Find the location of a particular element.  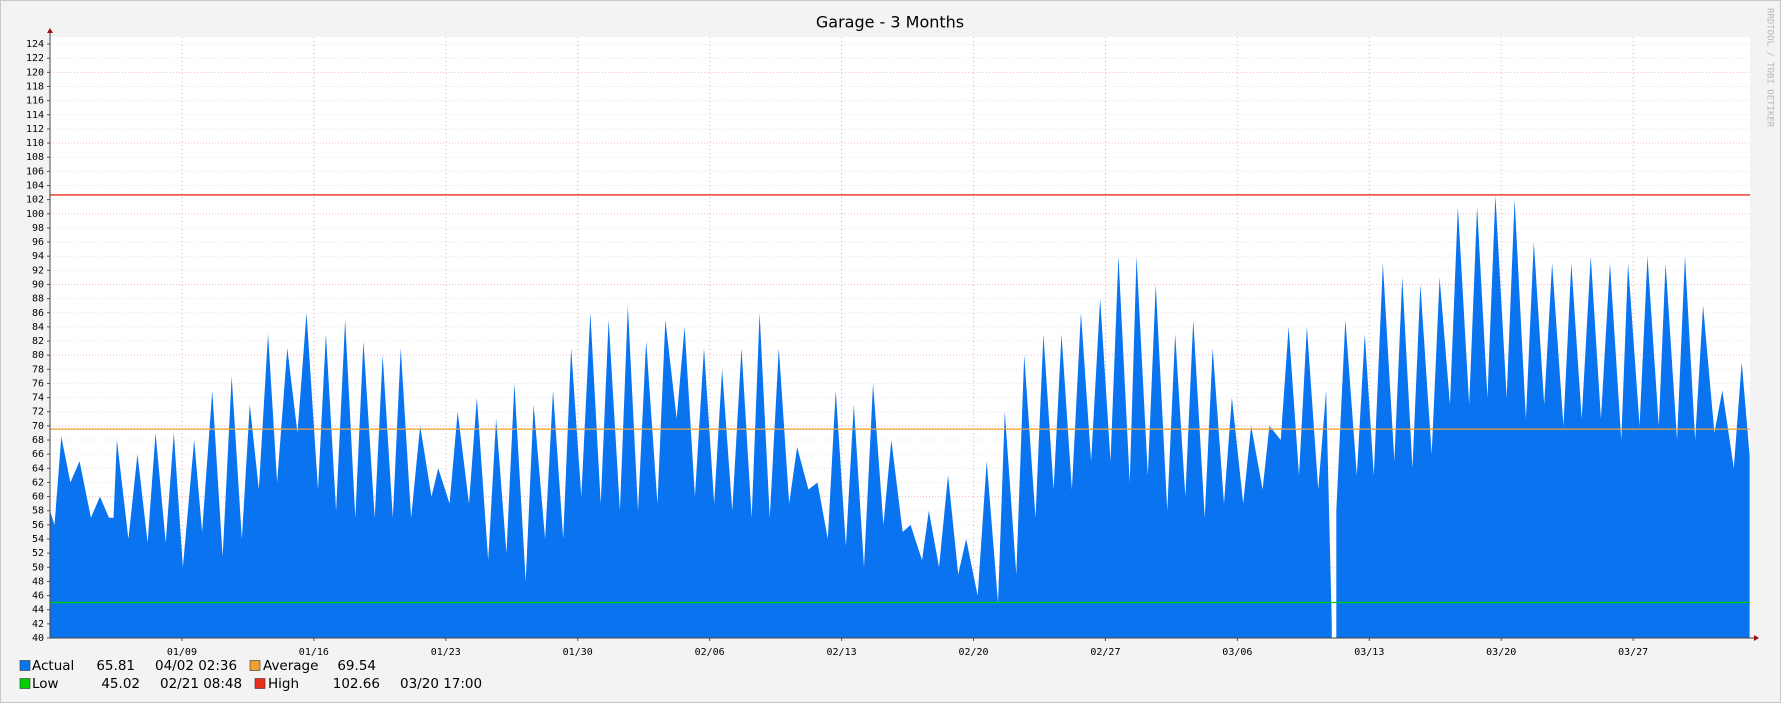

legend-time: 02/21 08:48 is located at coordinates (201, 684).